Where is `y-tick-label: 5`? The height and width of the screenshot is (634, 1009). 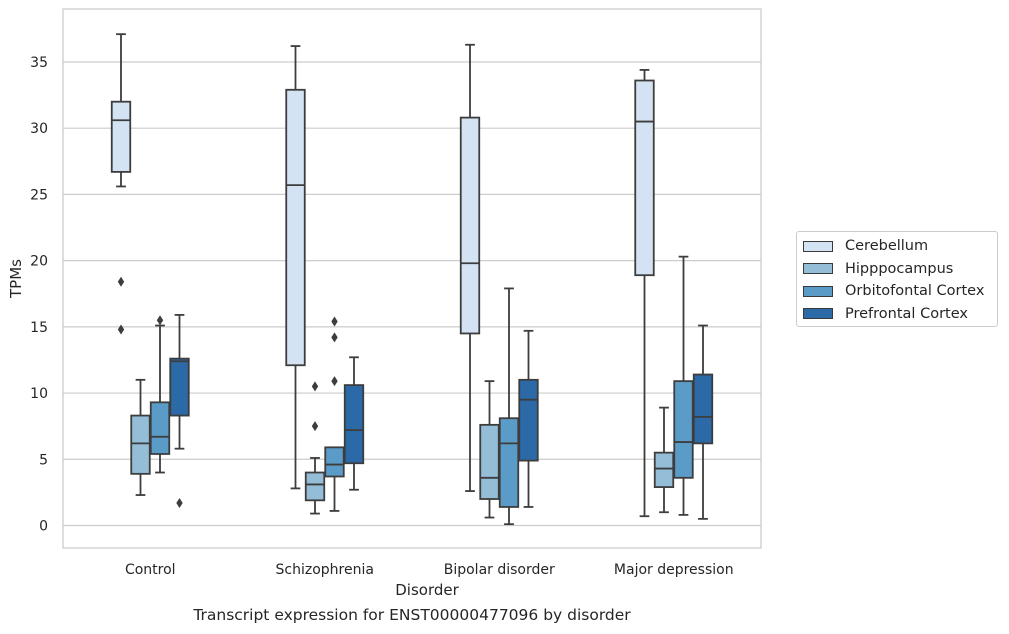 y-tick-label: 5 is located at coordinates (43, 460).